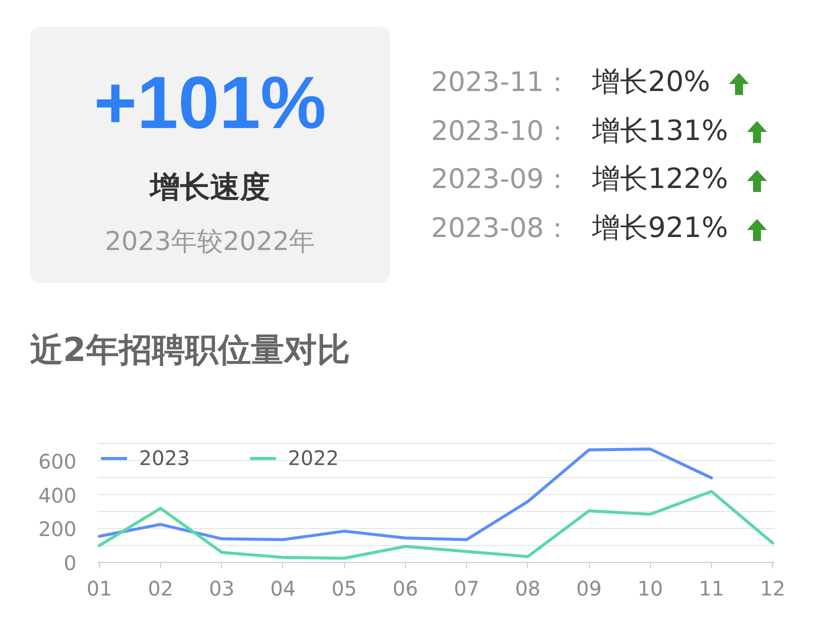 The width and height of the screenshot is (832, 636). I want to click on y-tick-label: 0, so click(70, 563).